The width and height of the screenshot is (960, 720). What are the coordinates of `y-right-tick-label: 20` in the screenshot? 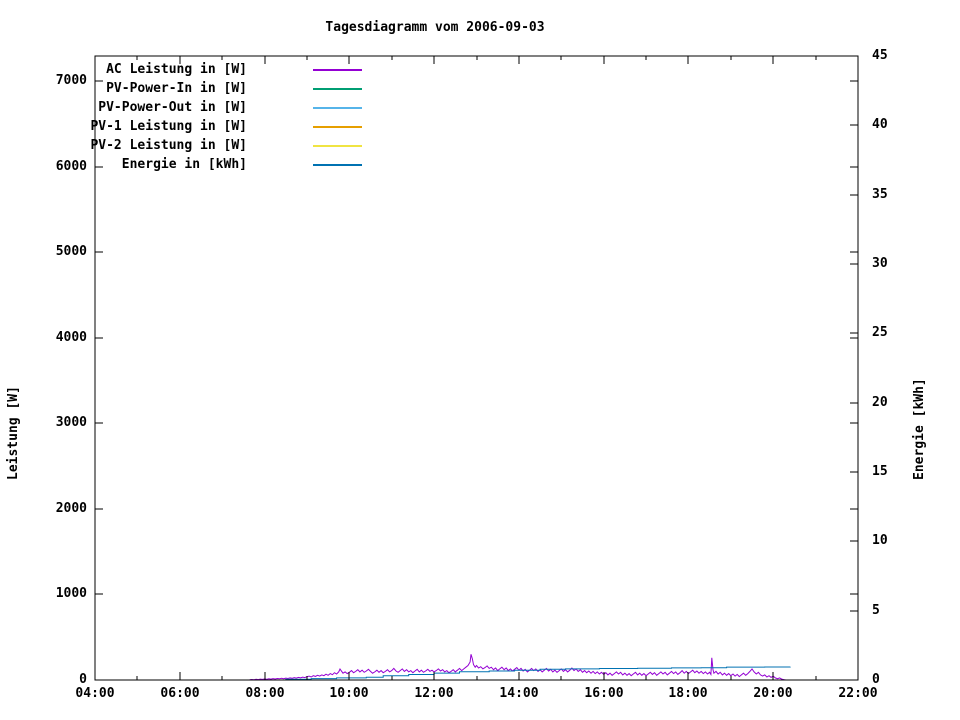 It's located at (880, 402).